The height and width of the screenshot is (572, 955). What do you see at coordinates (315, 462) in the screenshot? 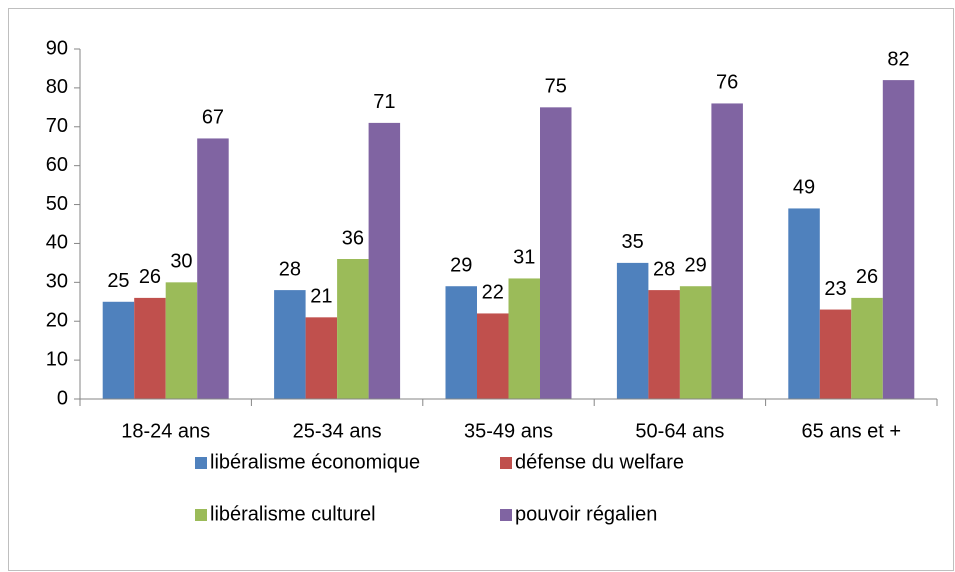
I see `legend-label: libéralisme économique` at bounding box center [315, 462].